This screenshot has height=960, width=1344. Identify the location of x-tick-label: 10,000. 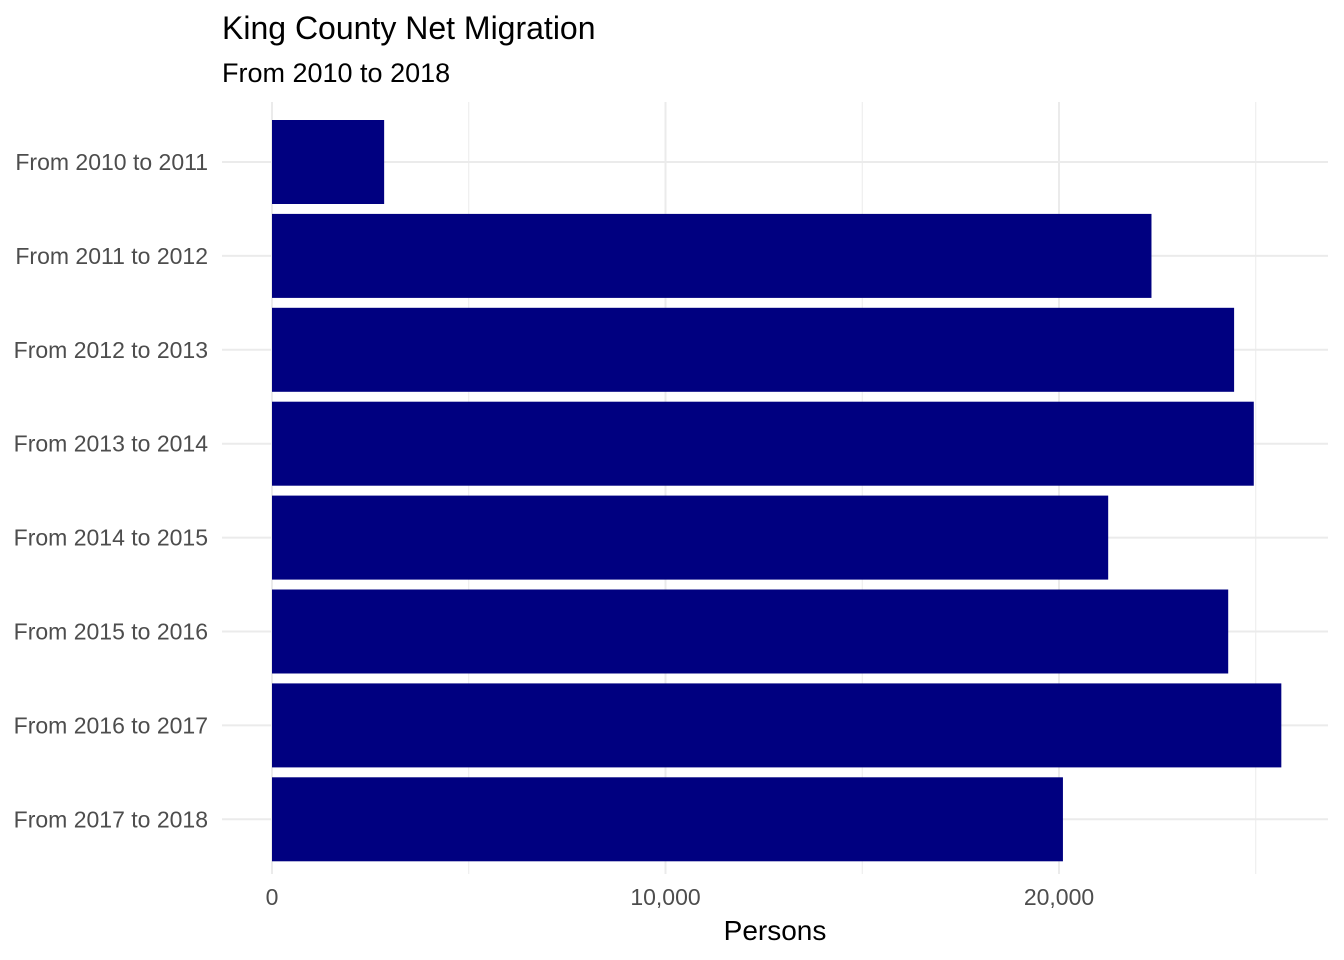
(665, 897).